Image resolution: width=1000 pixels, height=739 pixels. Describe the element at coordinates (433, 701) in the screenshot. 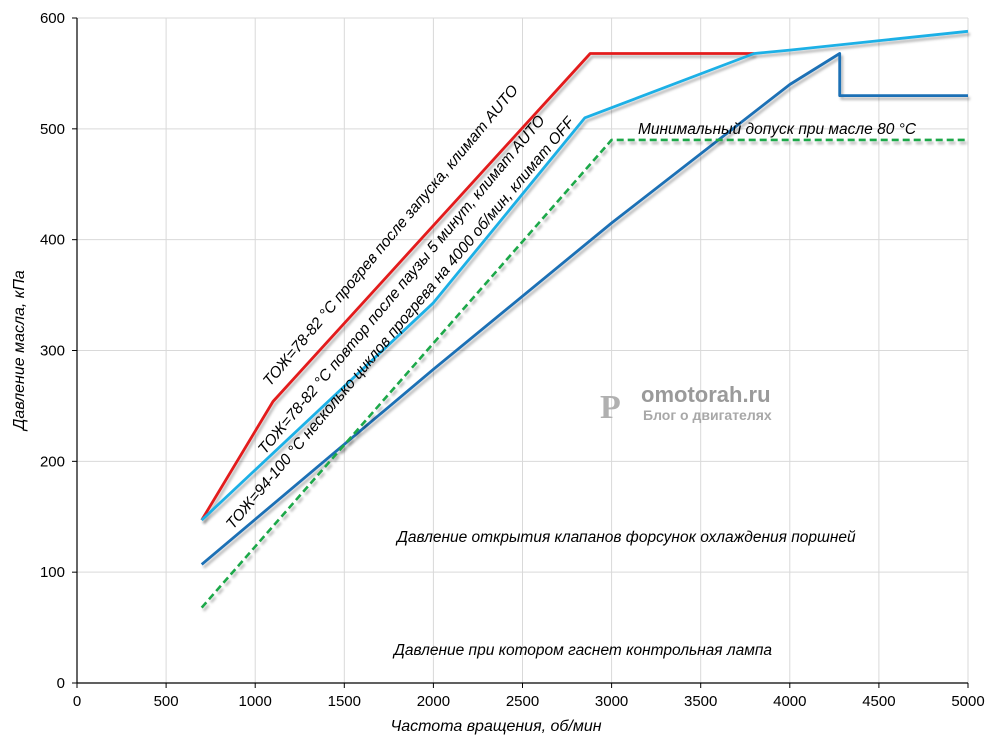

I see `x-tick-label: 2000` at that location.